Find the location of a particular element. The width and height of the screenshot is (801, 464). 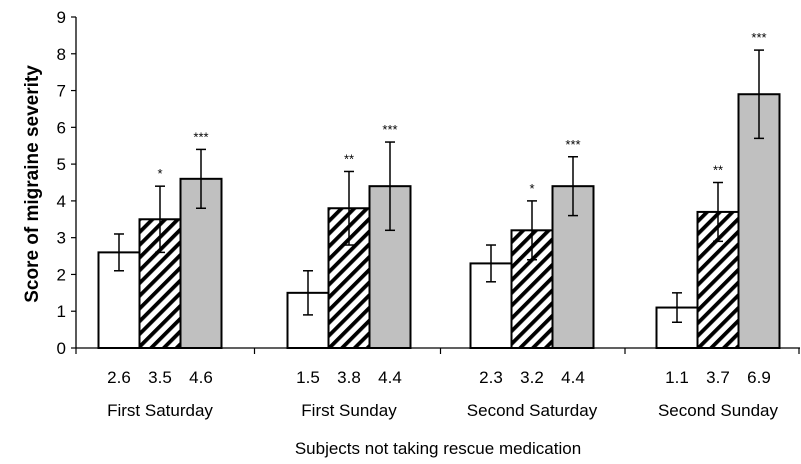

category-label: Second Saturday is located at coordinates (532, 410).